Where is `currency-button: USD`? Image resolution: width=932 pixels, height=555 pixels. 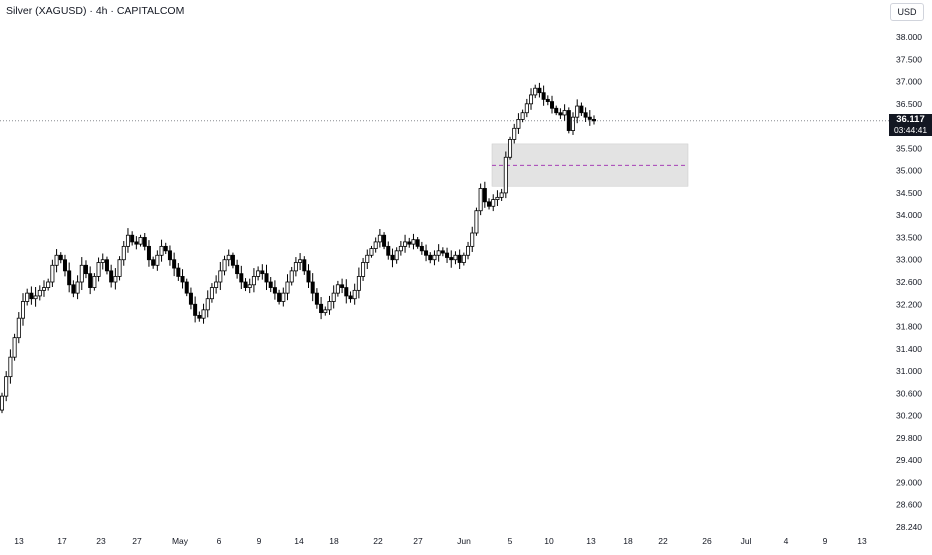 currency-button: USD is located at coordinates (907, 12).